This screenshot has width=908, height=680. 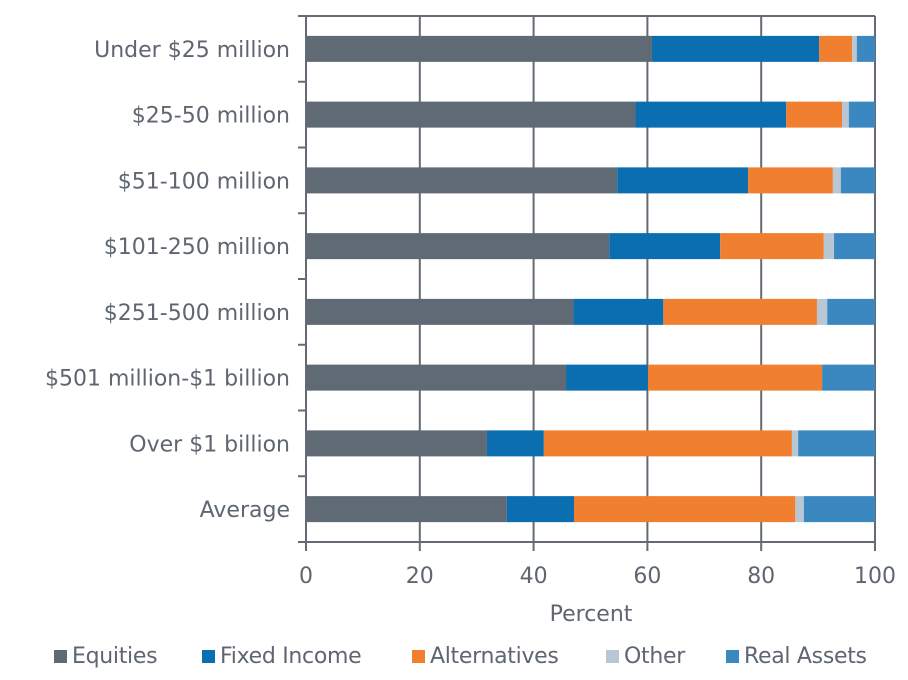 I want to click on x-tick-label: 20, so click(x=420, y=576).